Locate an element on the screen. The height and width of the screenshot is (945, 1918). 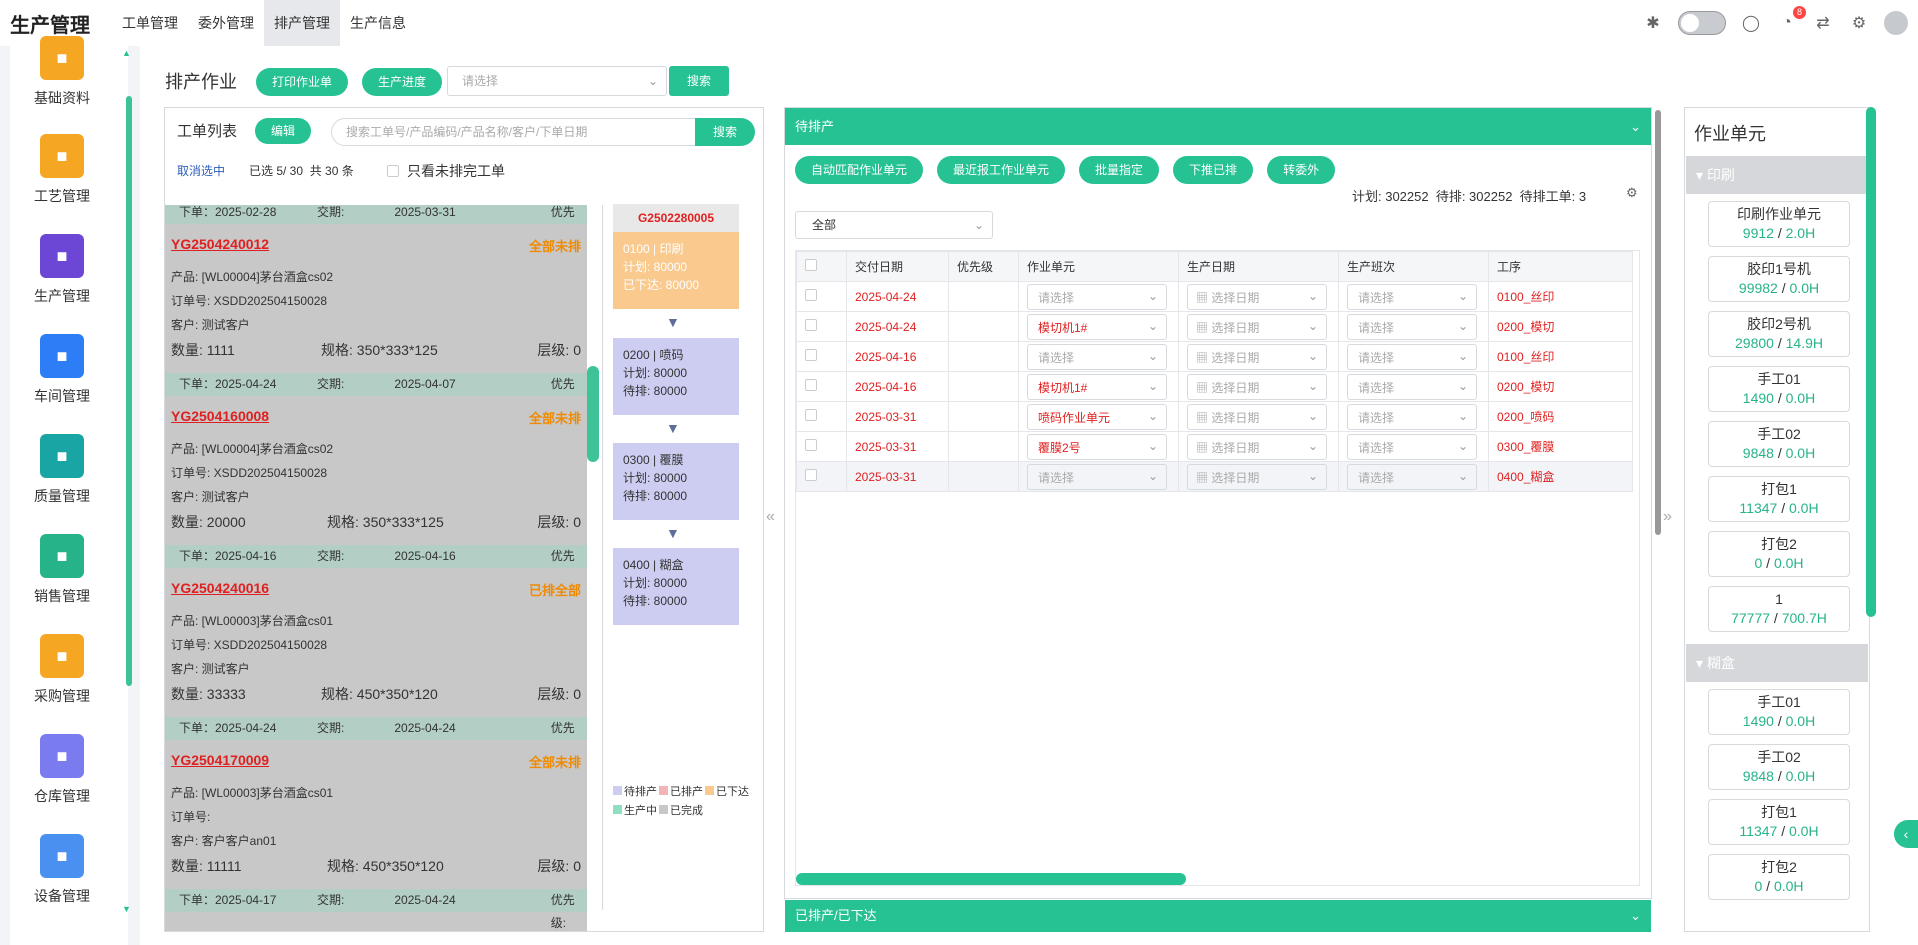
header-select: 请选择 is located at coordinates (557, 81).